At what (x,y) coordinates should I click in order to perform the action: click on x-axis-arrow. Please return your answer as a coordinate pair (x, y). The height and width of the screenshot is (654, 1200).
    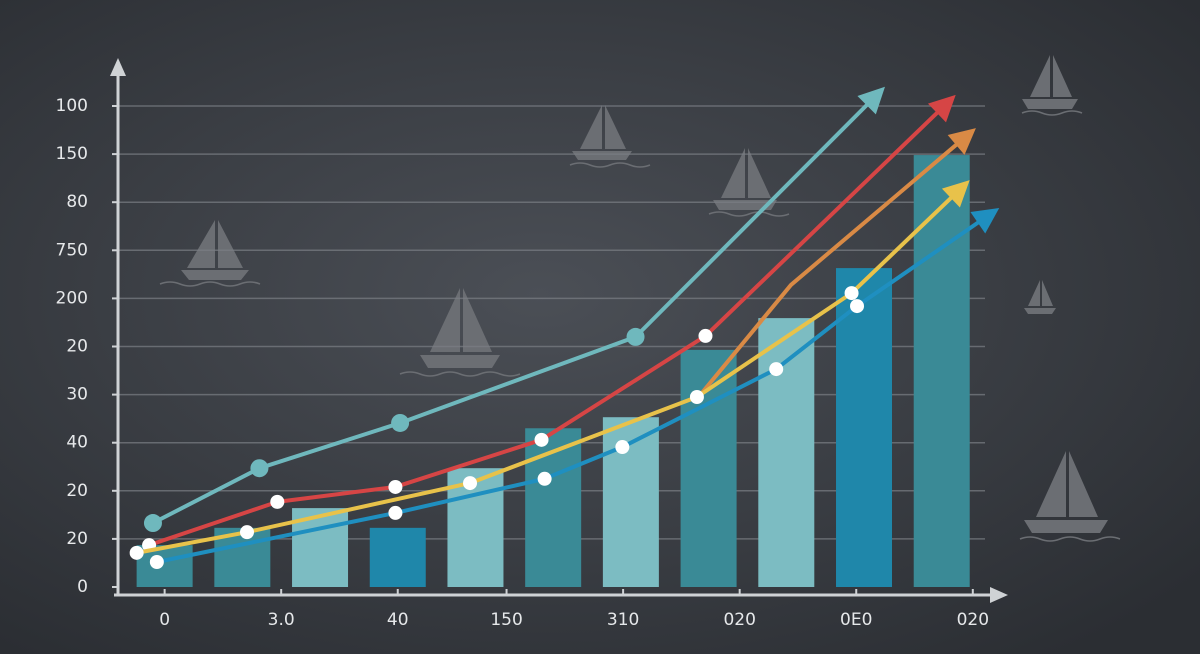
    Looking at the image, I should click on (999, 595).